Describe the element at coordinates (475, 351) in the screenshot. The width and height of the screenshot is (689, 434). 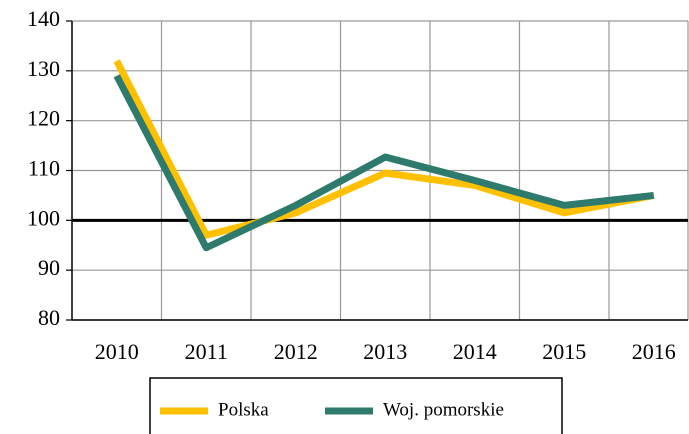
I see `x-tick-label: 2014` at that location.